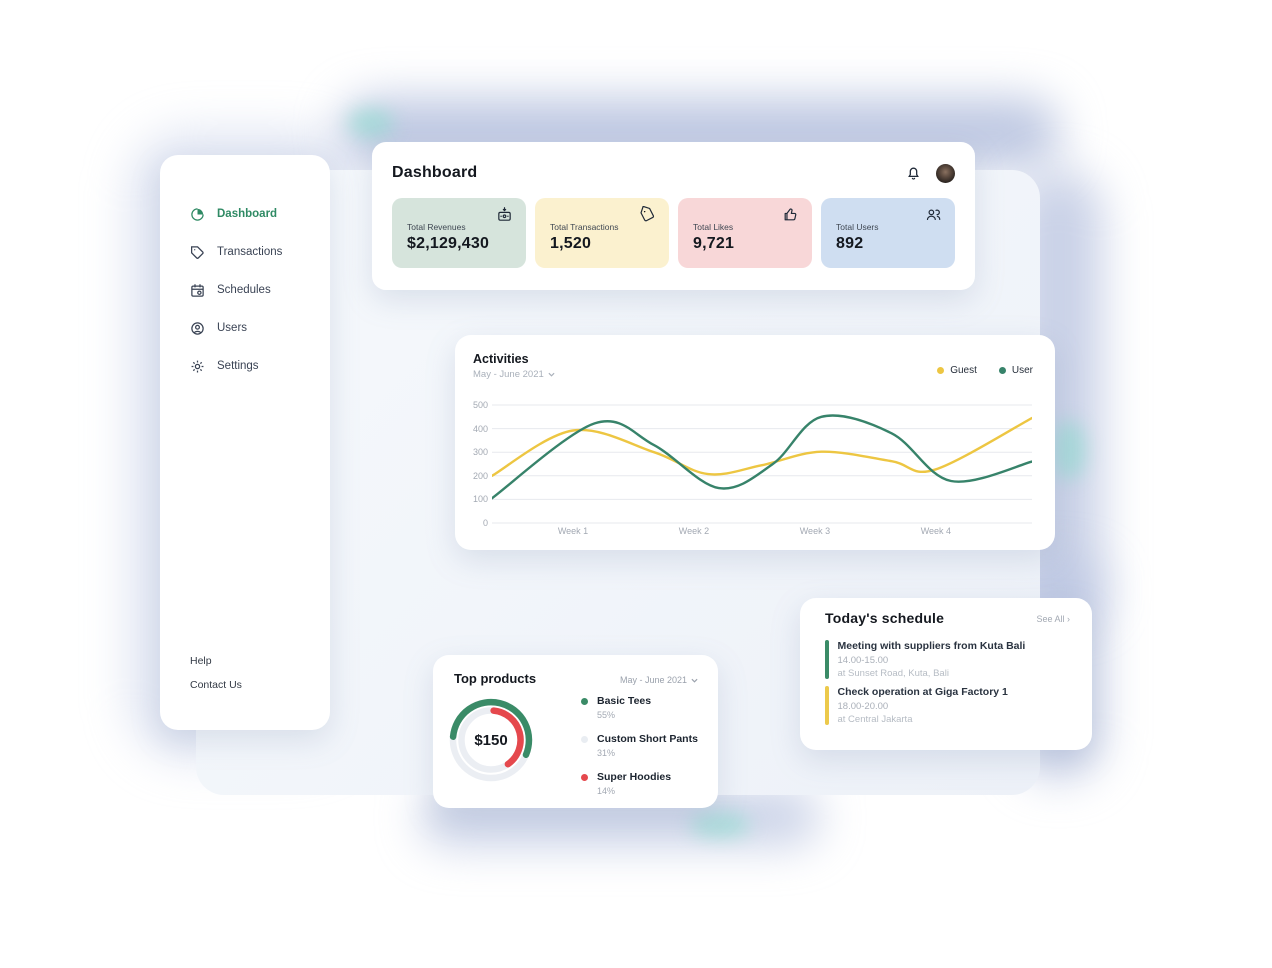 The image size is (1272, 968). Describe the element at coordinates (480, 452) in the screenshot. I see `y-tick-label: 300` at that location.